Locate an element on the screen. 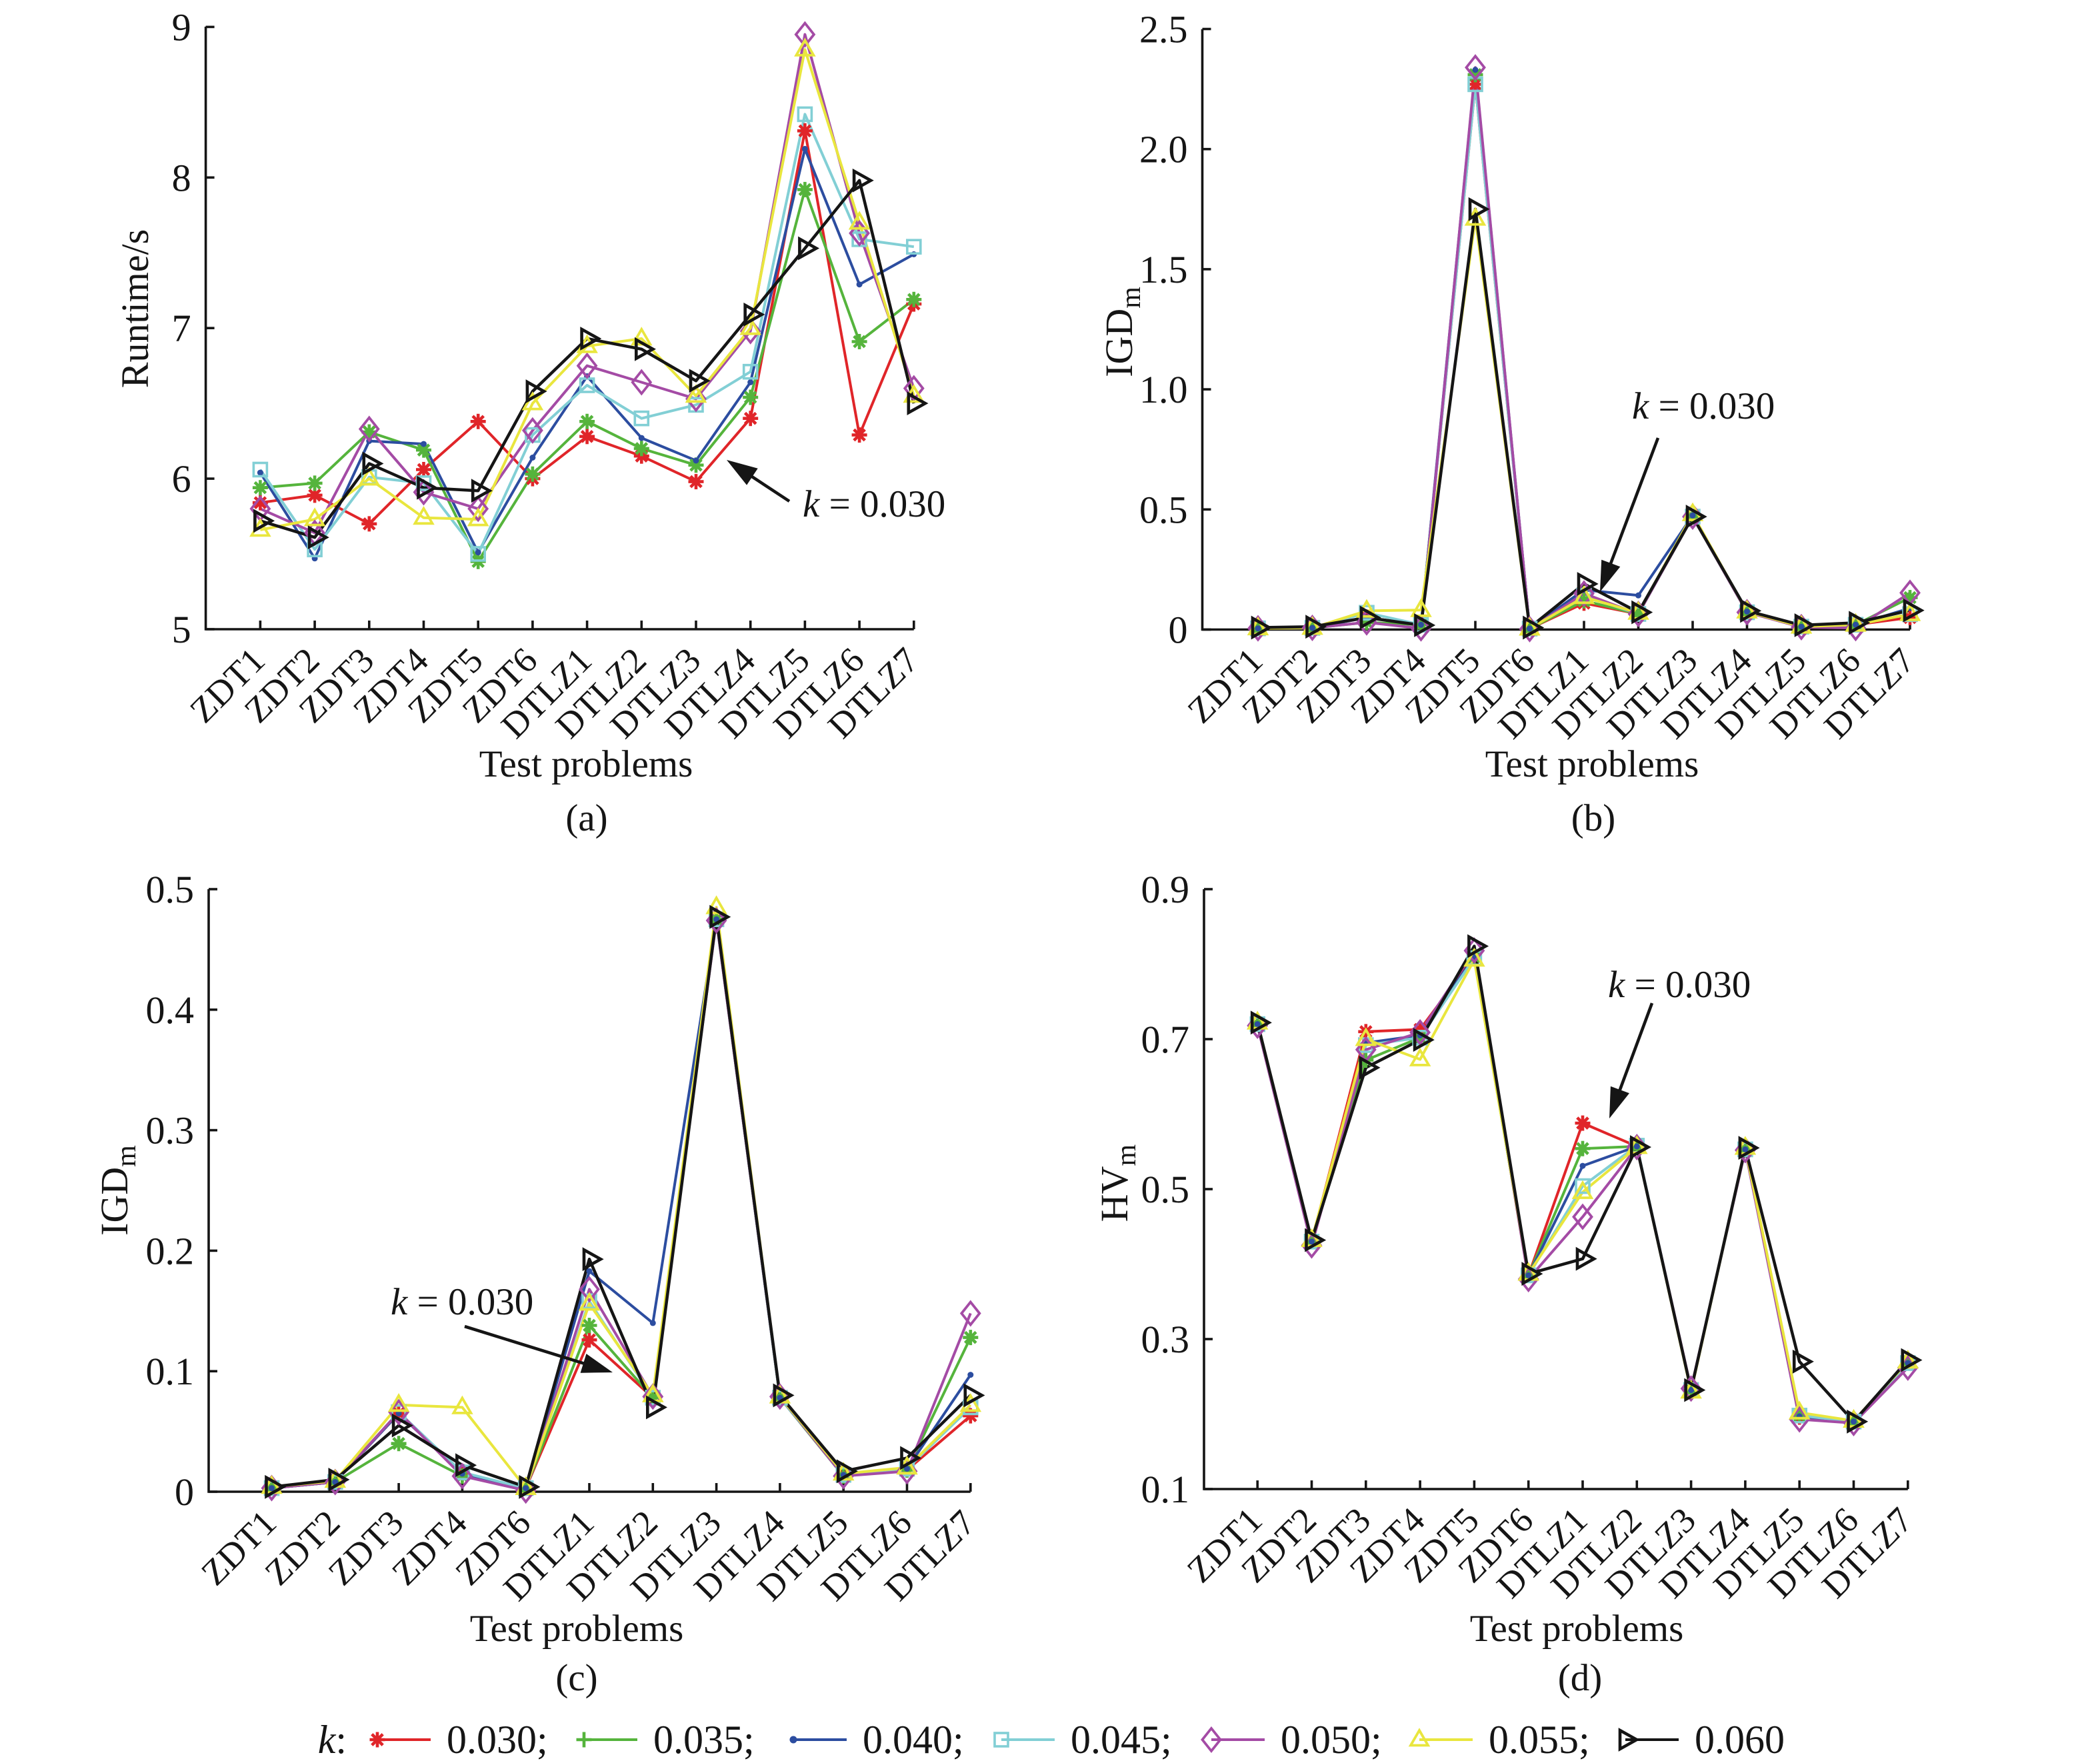 The width and height of the screenshot is (2100, 1763). svg-text: (c) is located at coordinates (576, 1678).